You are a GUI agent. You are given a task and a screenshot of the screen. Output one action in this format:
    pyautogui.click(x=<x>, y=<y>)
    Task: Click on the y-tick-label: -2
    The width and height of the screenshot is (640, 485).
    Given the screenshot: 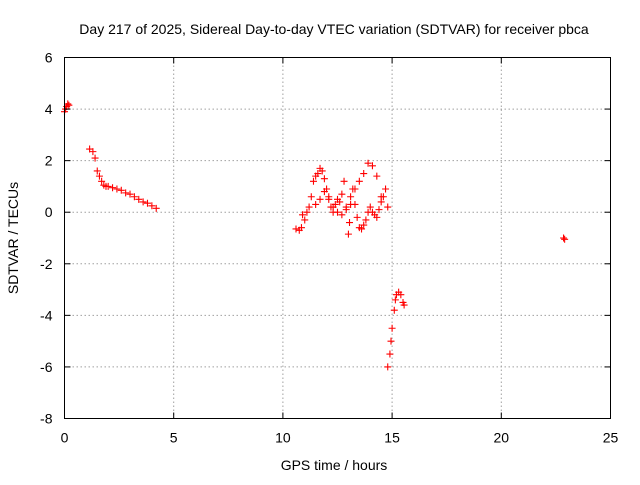 What is the action you would take?
    pyautogui.click(x=46, y=264)
    